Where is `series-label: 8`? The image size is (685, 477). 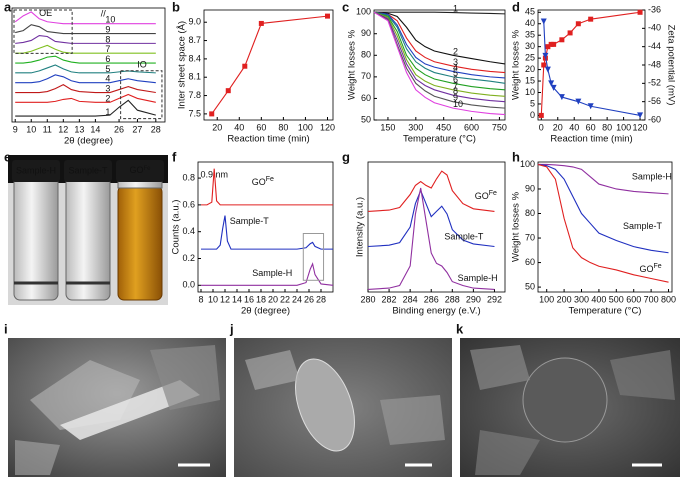 series-label: 8 is located at coordinates (455, 92).